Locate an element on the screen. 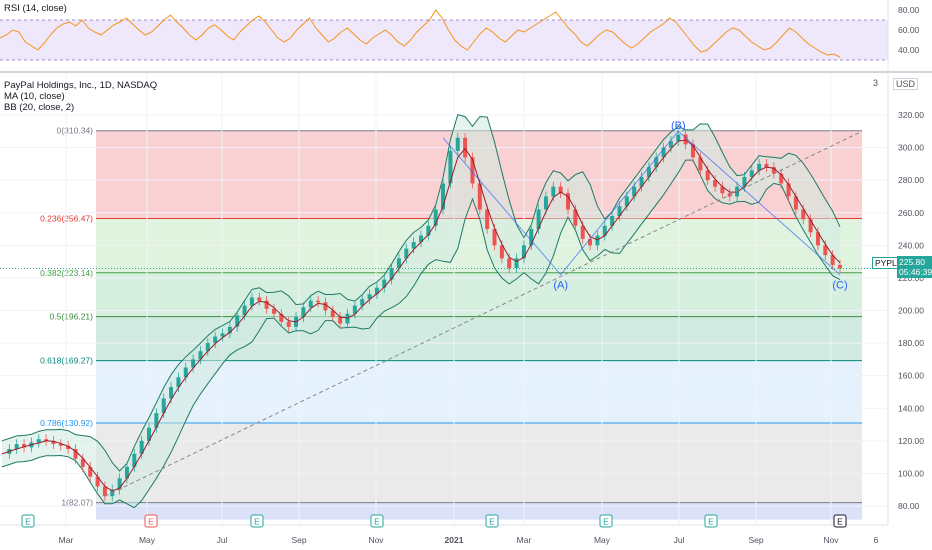 The image size is (932, 550). last-price-badge: 225.80 05:46:39 is located at coordinates (914, 267).